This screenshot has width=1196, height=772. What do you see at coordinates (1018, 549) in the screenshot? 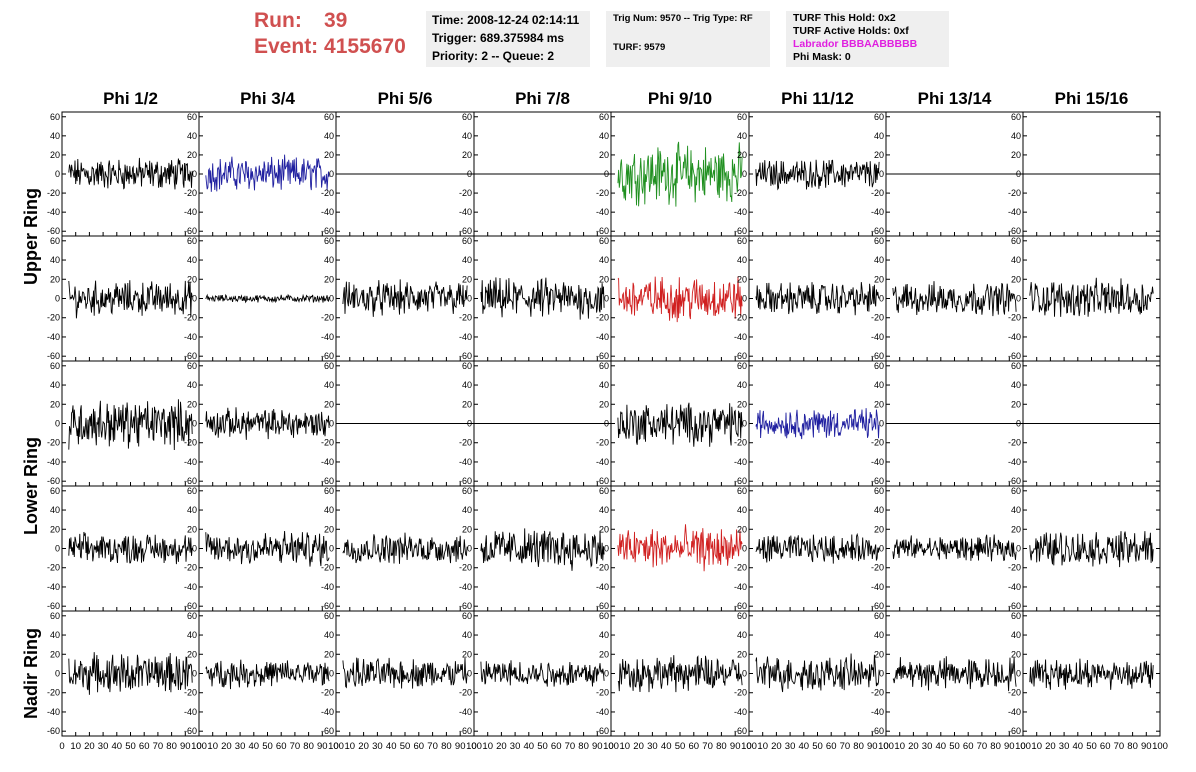
I see `y-tick-label-r4c8-0: 0` at bounding box center [1018, 549].